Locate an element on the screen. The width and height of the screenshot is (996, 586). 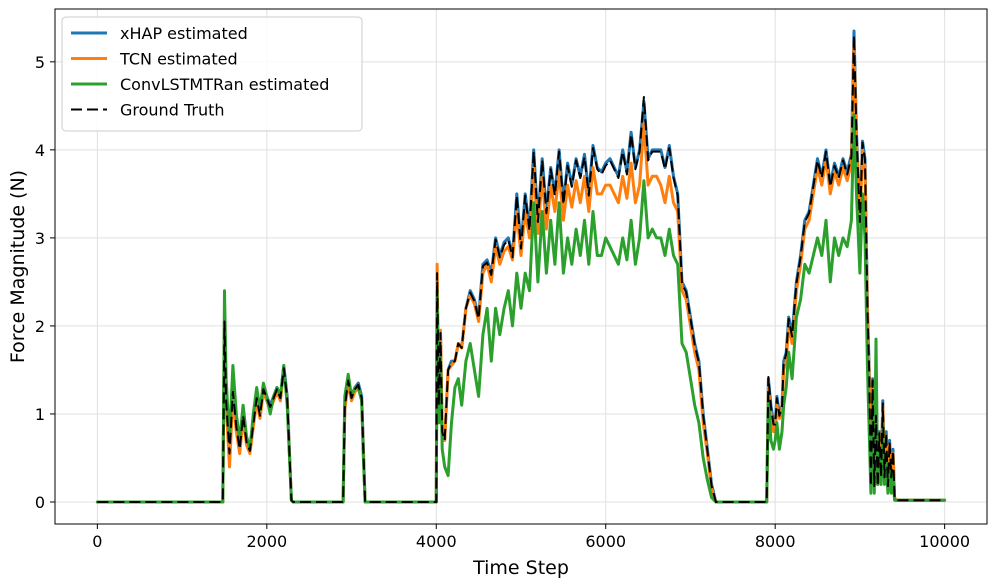
legend-label: TCN estimated is located at coordinates (178, 59).